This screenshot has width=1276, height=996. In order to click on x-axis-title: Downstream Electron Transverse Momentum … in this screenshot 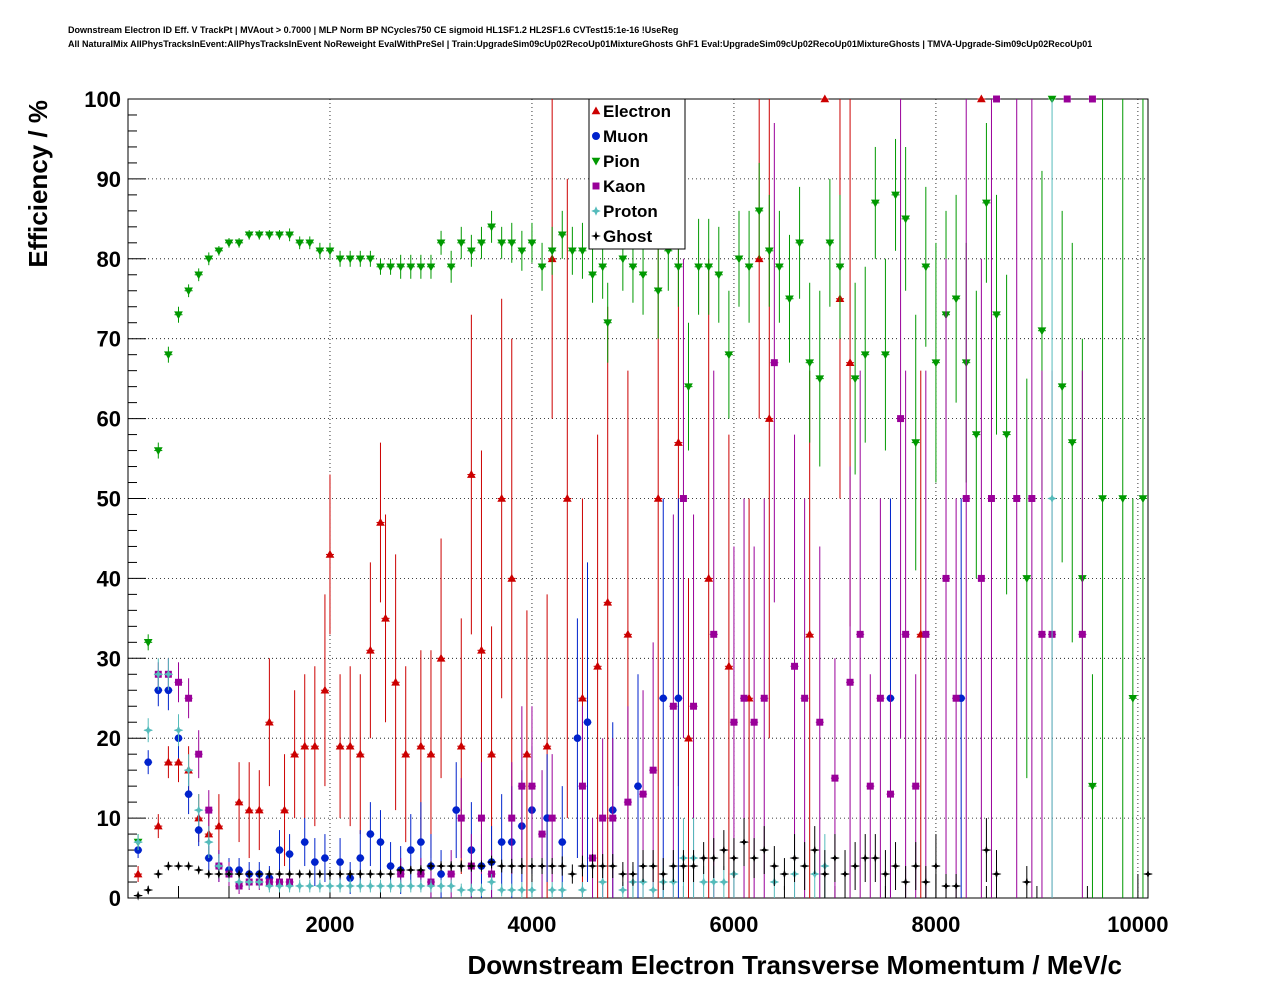, I will do `click(794, 965)`.